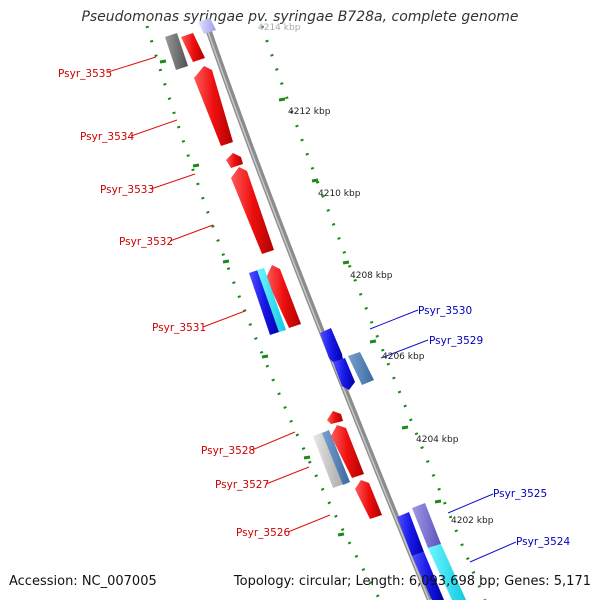 This screenshot has width=600, height=600. I want to click on gene-psyr-3531-neighbor-cyan, so click(271, 300).